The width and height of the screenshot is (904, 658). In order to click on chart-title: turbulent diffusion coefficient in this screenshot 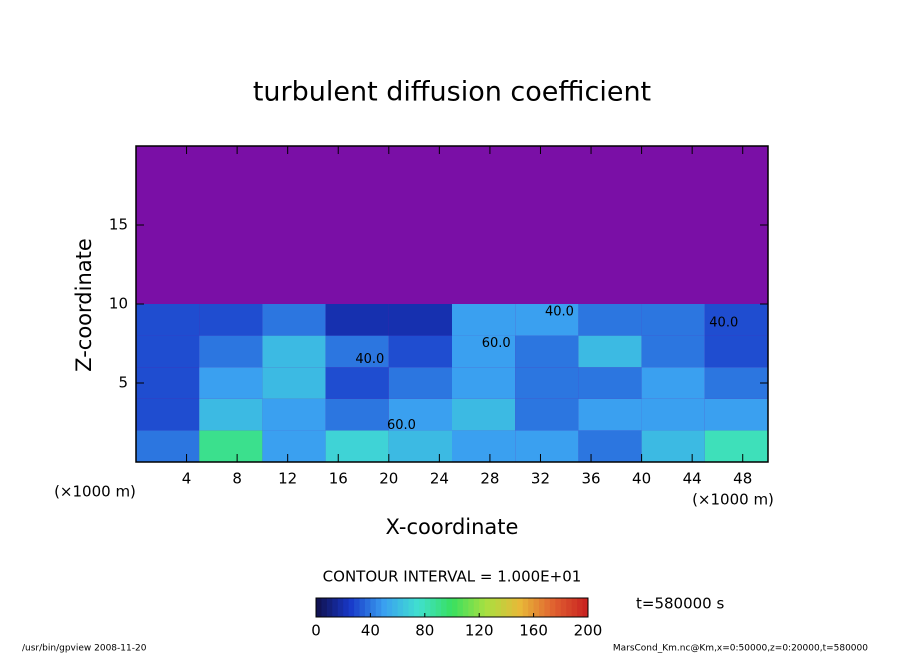, I will do `click(452, 92)`.